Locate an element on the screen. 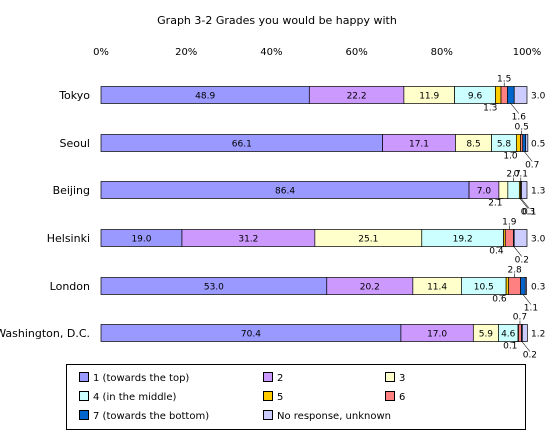 This screenshot has width=554, height=445. legend-entry: 7 (towards the bottom) is located at coordinates (144, 416).